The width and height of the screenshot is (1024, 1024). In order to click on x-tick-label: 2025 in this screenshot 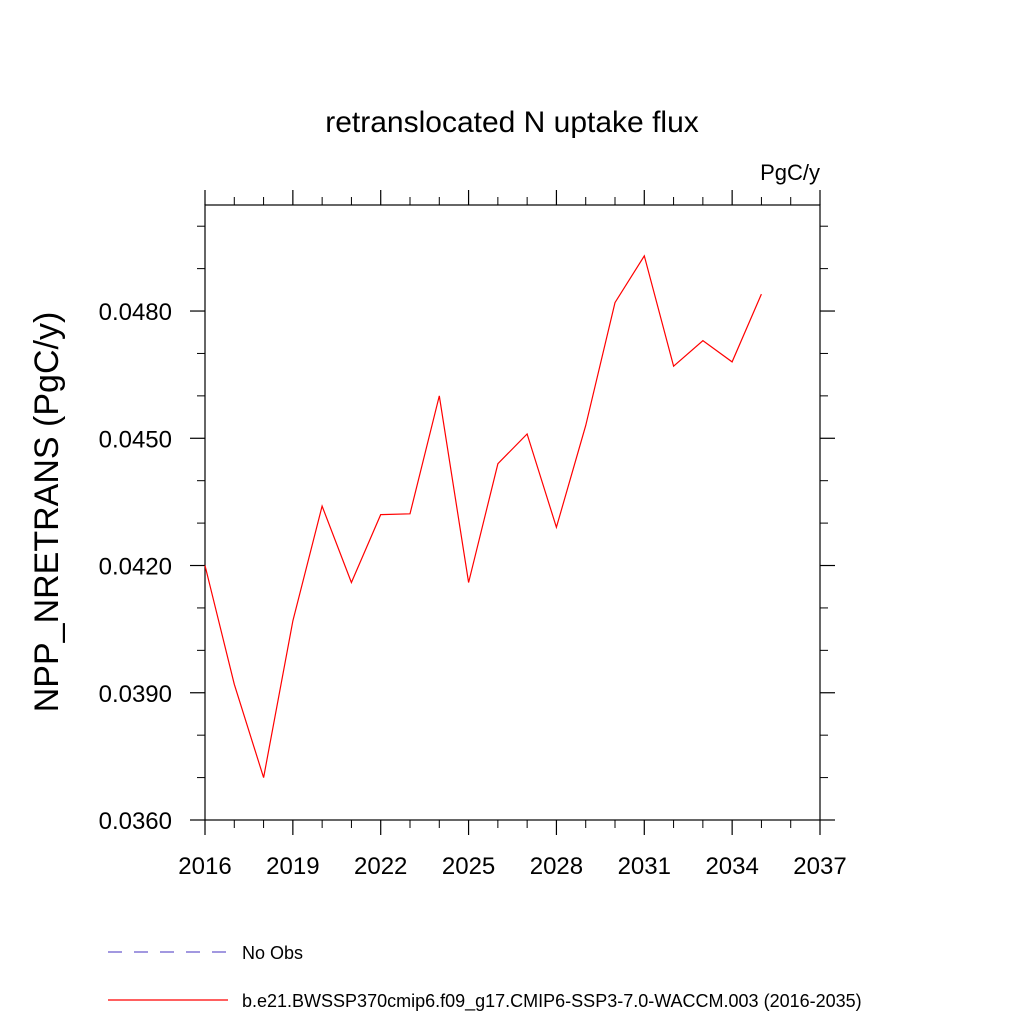, I will do `click(468, 866)`.